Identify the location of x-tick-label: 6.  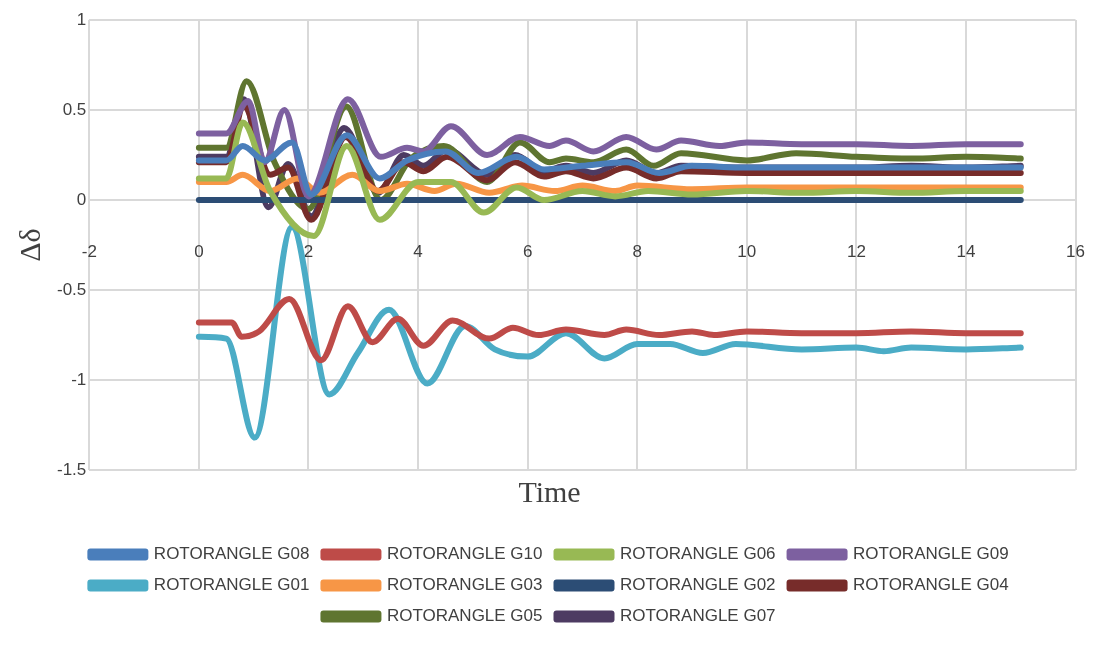
(527, 251).